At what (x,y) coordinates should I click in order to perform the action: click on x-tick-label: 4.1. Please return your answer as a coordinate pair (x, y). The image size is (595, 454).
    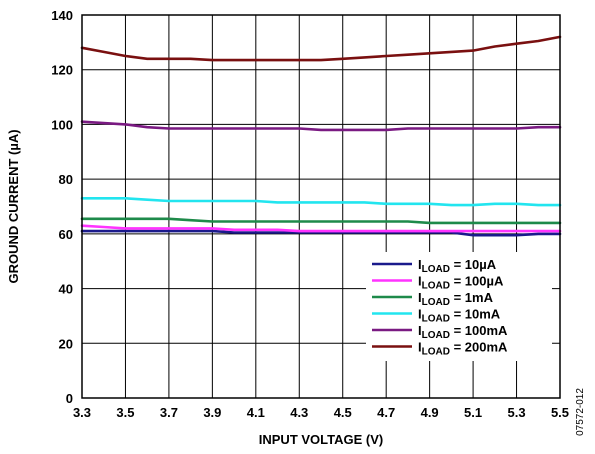
    Looking at the image, I should click on (256, 412).